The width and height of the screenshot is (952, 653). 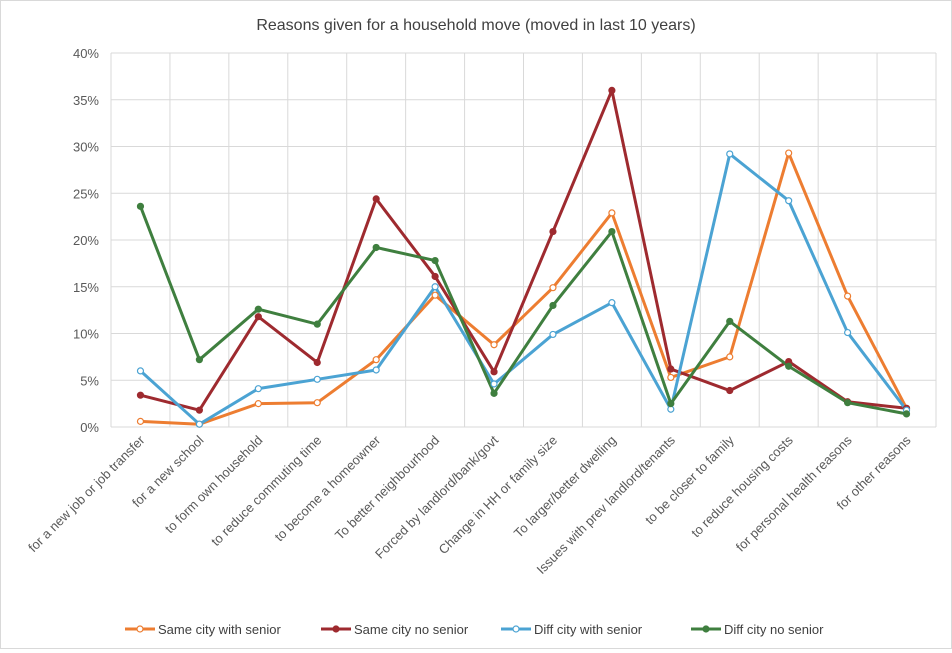 What do you see at coordinates (89, 427) in the screenshot?
I see `y-tick-label: 0%` at bounding box center [89, 427].